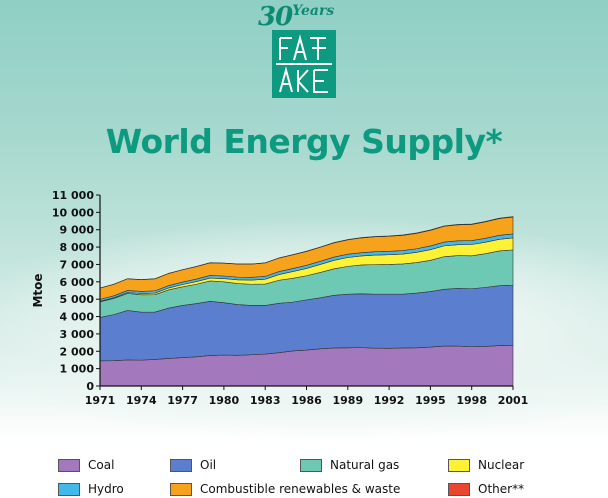 This screenshot has height=498, width=608. I want to click on y-tick-label: 5 000, so click(77, 299).